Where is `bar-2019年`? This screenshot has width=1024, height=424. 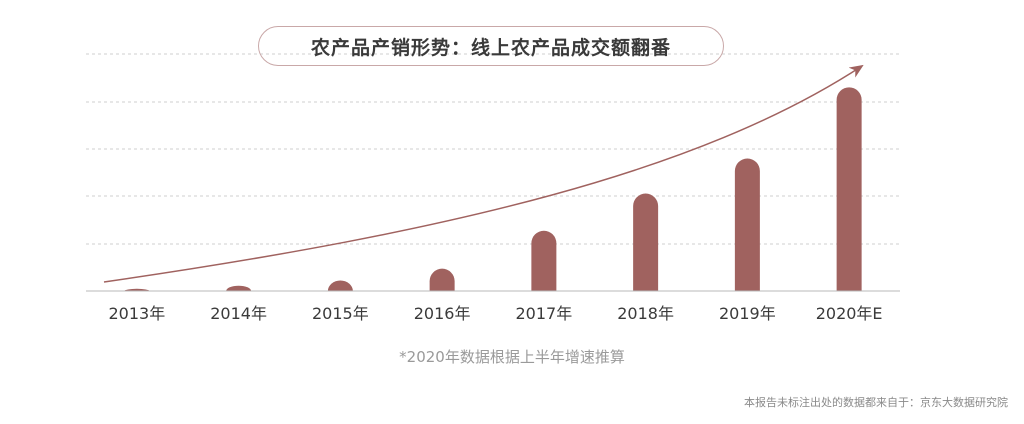 bar-2019年 is located at coordinates (747, 224).